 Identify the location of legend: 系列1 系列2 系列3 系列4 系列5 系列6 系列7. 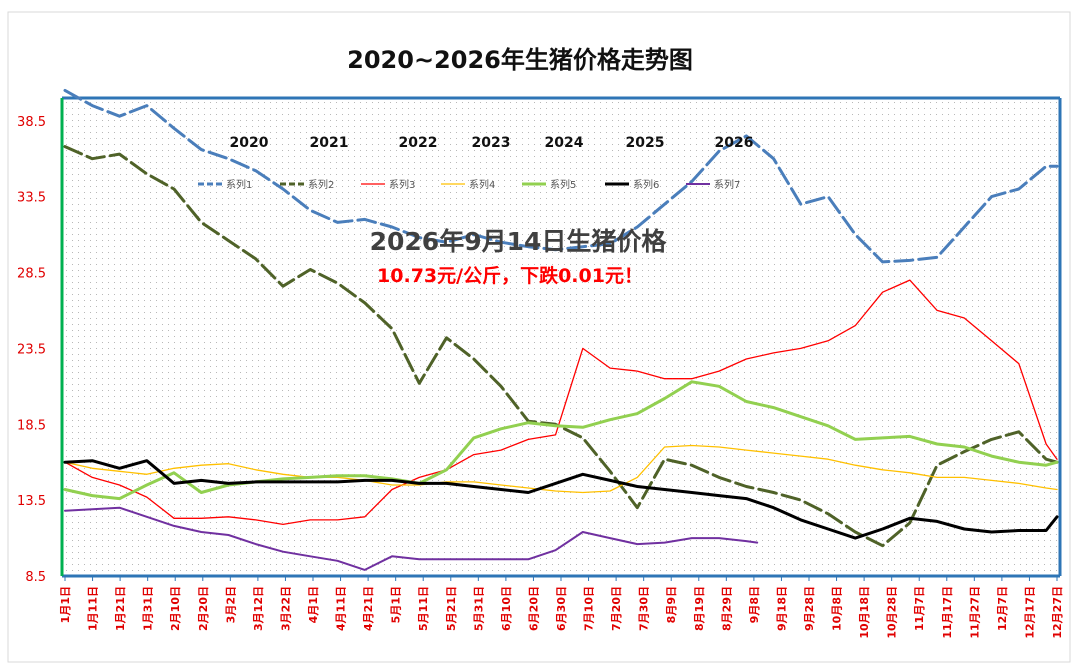
(469, 184).